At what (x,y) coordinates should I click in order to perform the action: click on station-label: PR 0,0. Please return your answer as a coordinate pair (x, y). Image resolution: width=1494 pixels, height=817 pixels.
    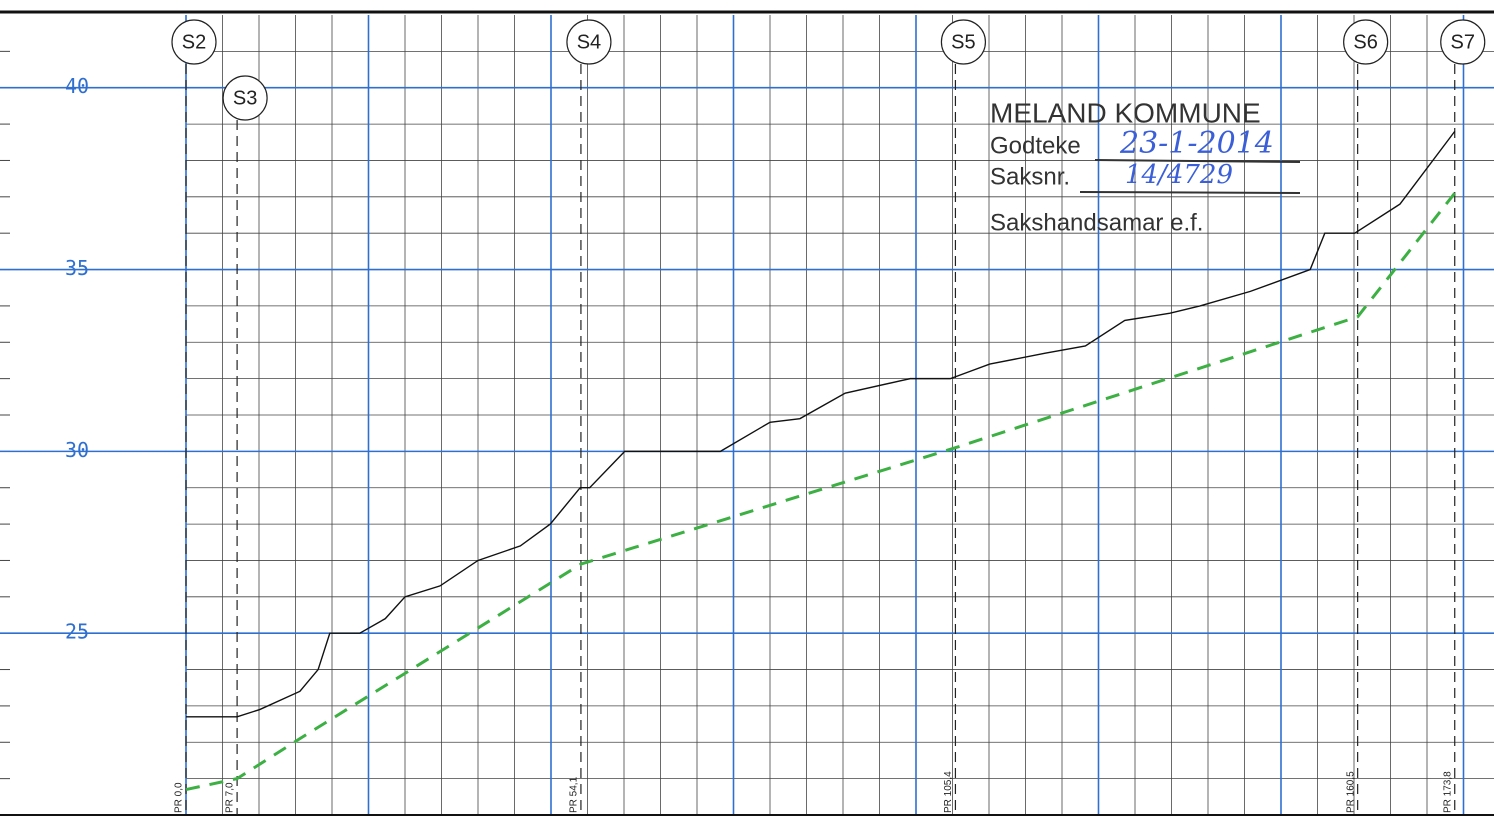
    Looking at the image, I should click on (179, 797).